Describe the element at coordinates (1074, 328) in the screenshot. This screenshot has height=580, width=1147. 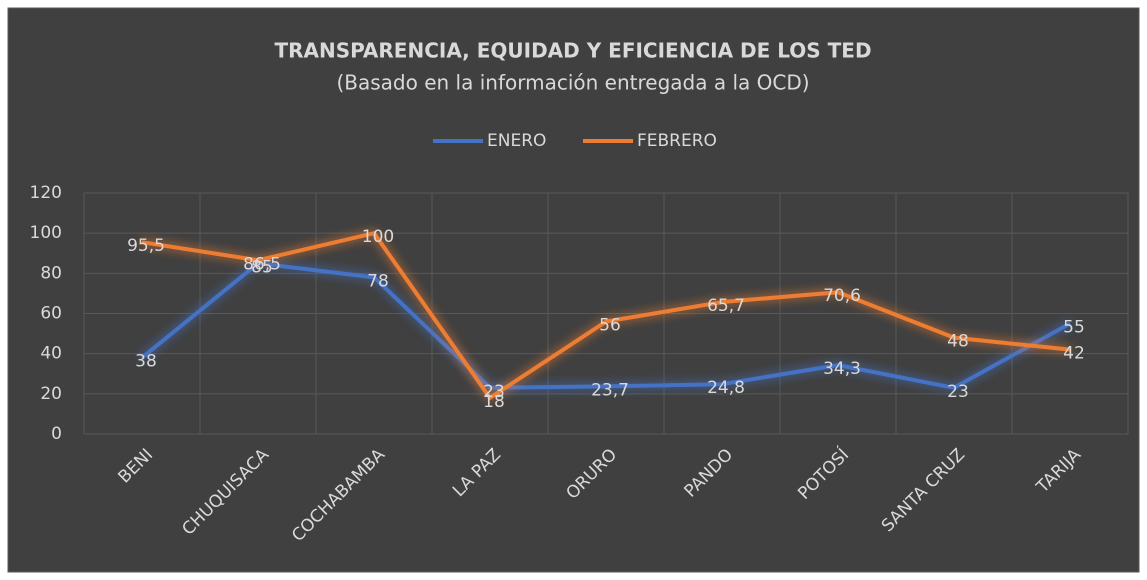
I see `data-label: 55` at that location.